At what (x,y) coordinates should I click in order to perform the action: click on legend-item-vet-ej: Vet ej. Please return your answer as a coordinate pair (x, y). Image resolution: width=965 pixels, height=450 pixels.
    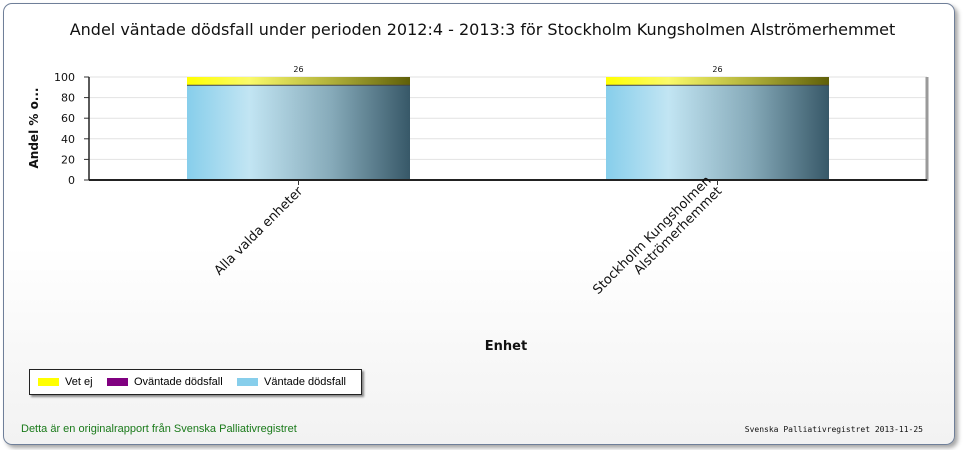
    Looking at the image, I should click on (65, 382).